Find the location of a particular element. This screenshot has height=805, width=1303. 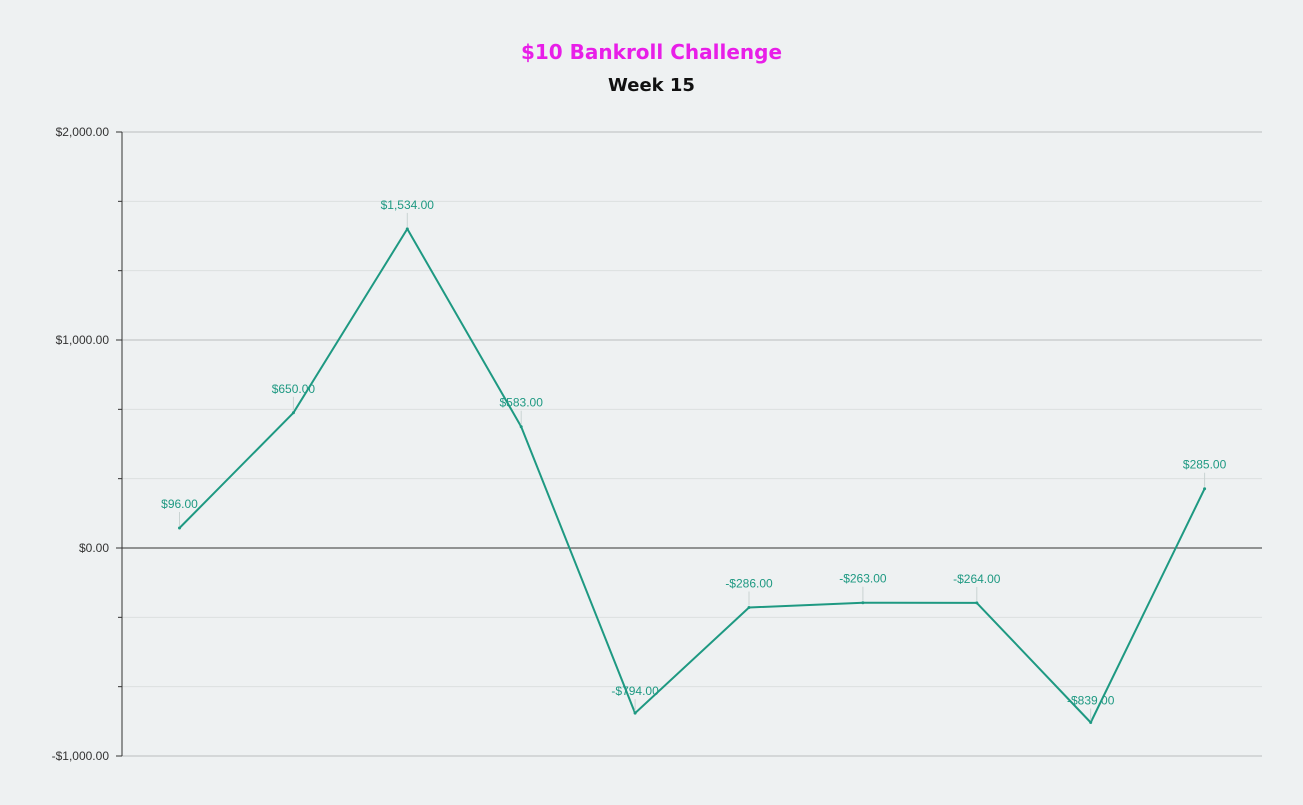

data-label: -$264.00 is located at coordinates (977, 579).